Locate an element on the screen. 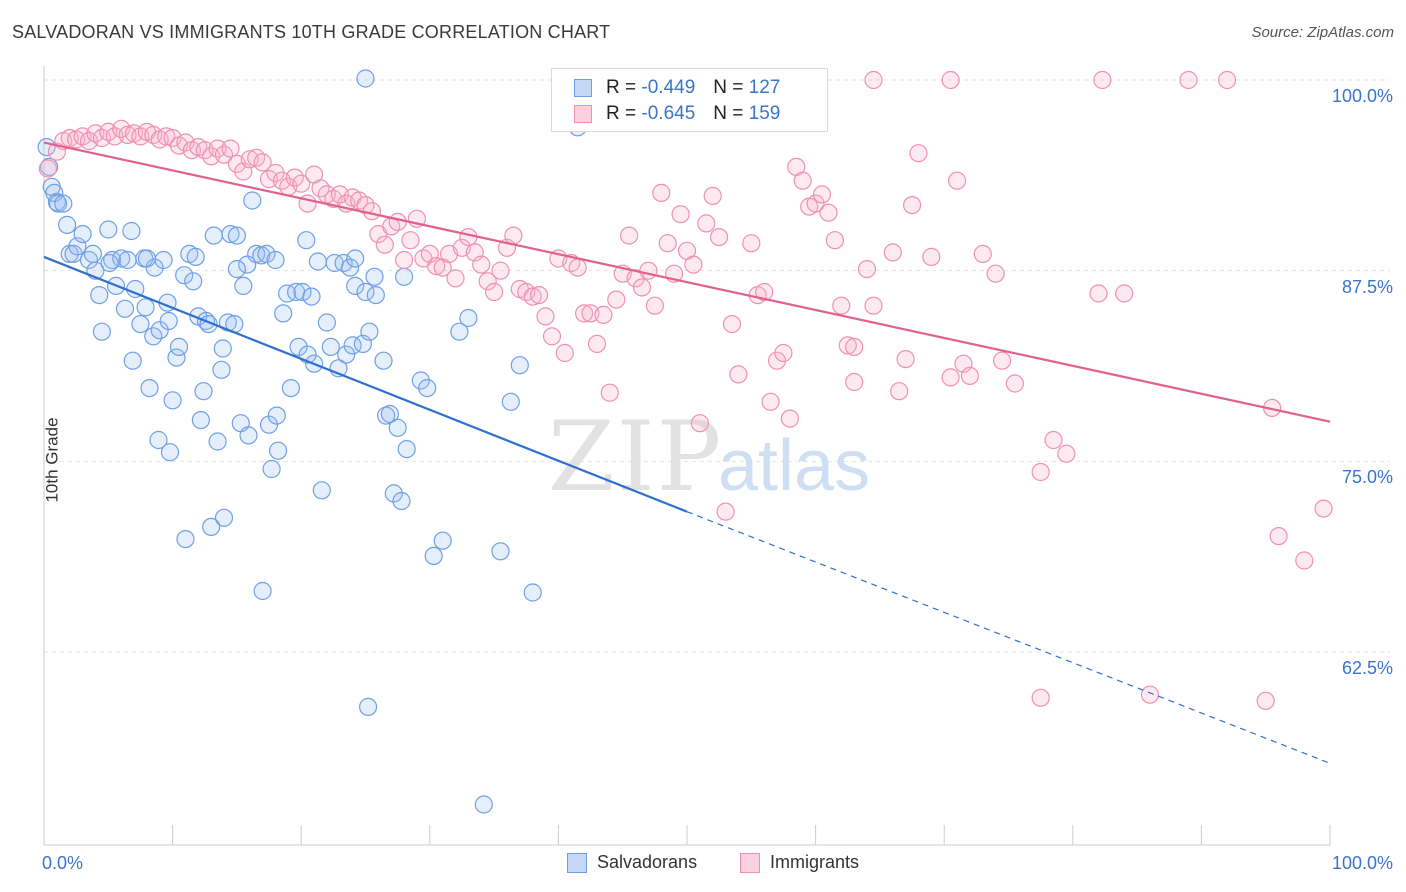  x-tick-label-min: 0.0% is located at coordinates (63, 863).